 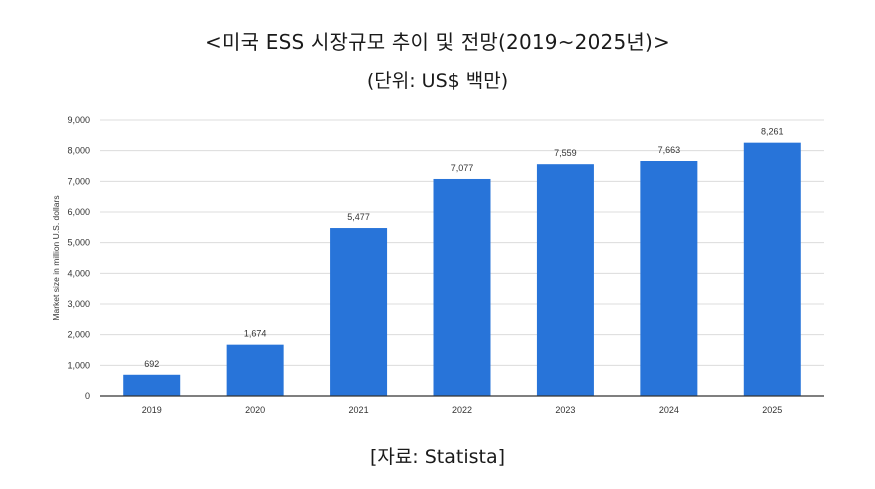 I want to click on data-label: 692, so click(x=151, y=364).